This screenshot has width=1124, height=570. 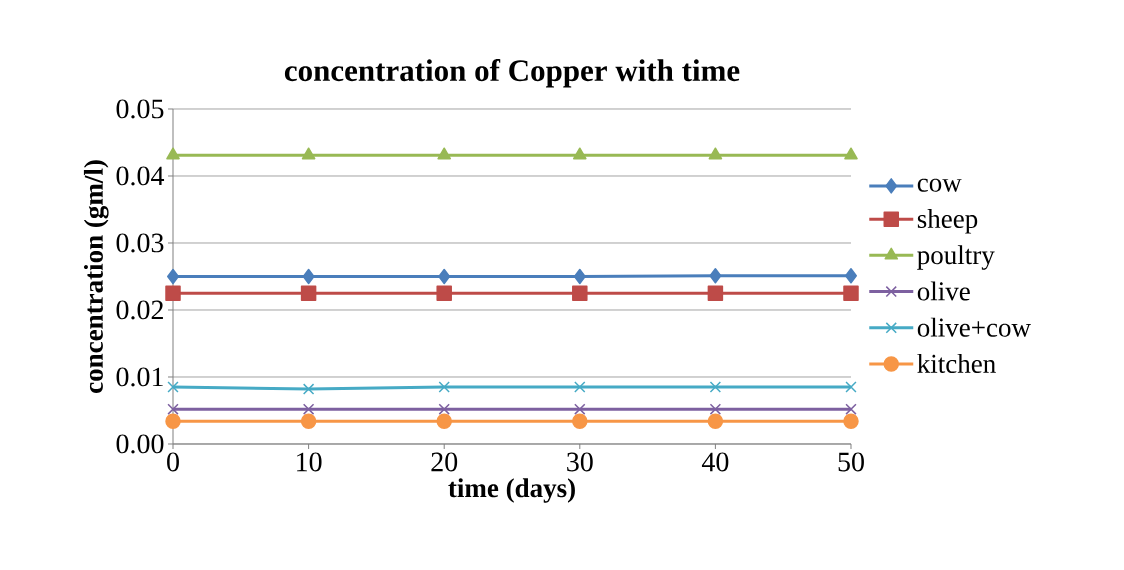 I want to click on y-tick-label: 0.01, so click(x=139, y=377).